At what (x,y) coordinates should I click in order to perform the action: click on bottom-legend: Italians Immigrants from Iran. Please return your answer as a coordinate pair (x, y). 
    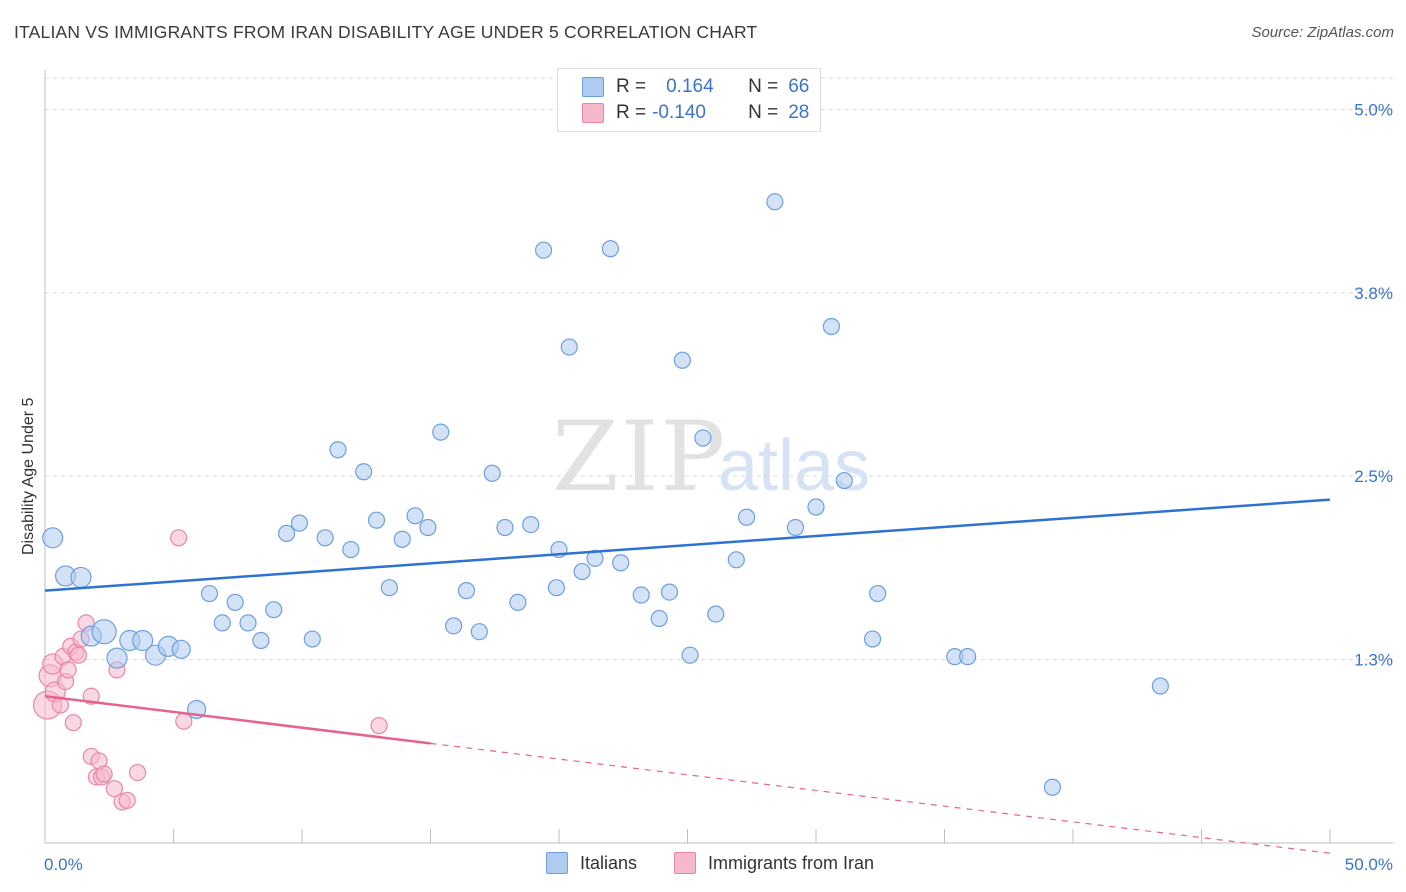
    Looking at the image, I should click on (703, 865).